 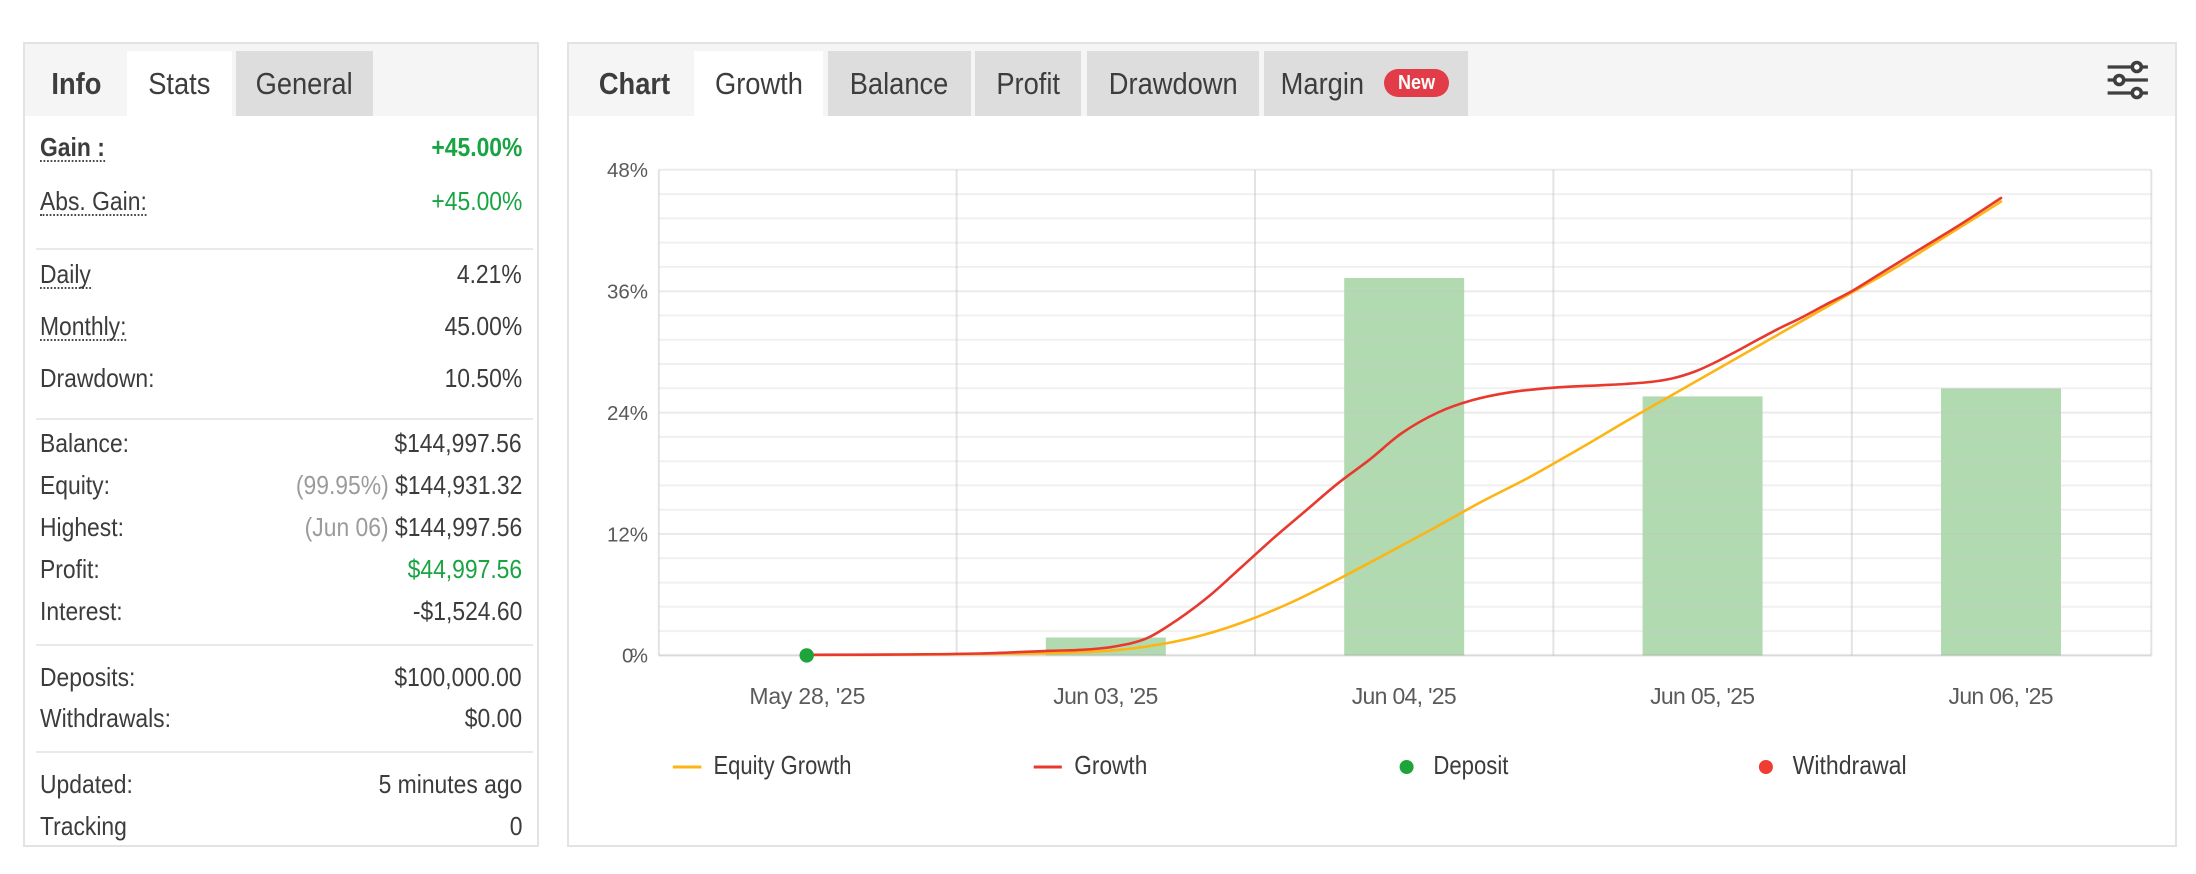 I want to click on svg-text: Jun 03, '25, so click(x=1105, y=696).